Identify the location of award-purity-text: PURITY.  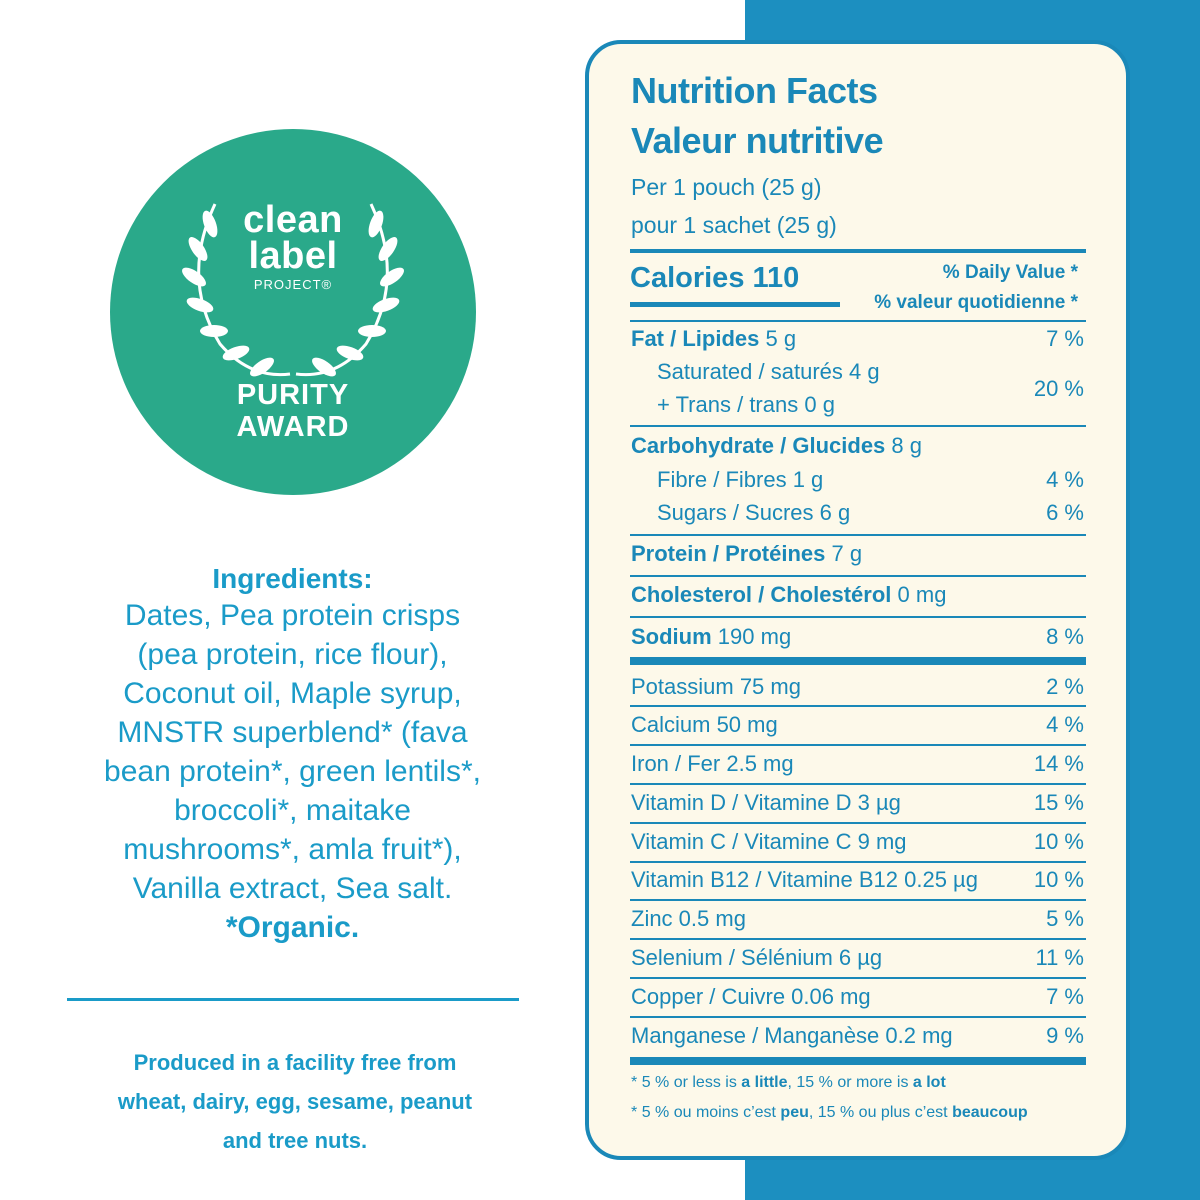
(293, 395).